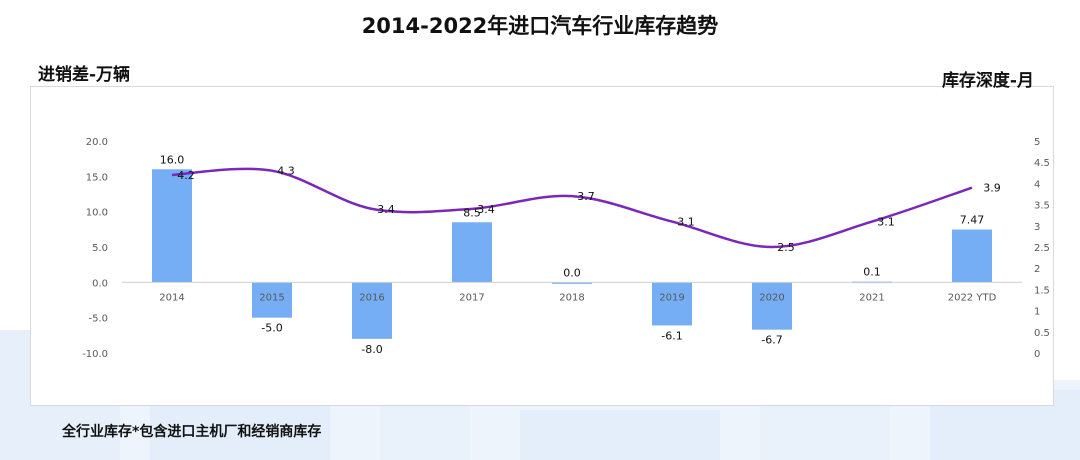 Image resolution: width=1080 pixels, height=460 pixels. Describe the element at coordinates (771, 297) in the screenshot. I see `category-label: 2020` at that location.